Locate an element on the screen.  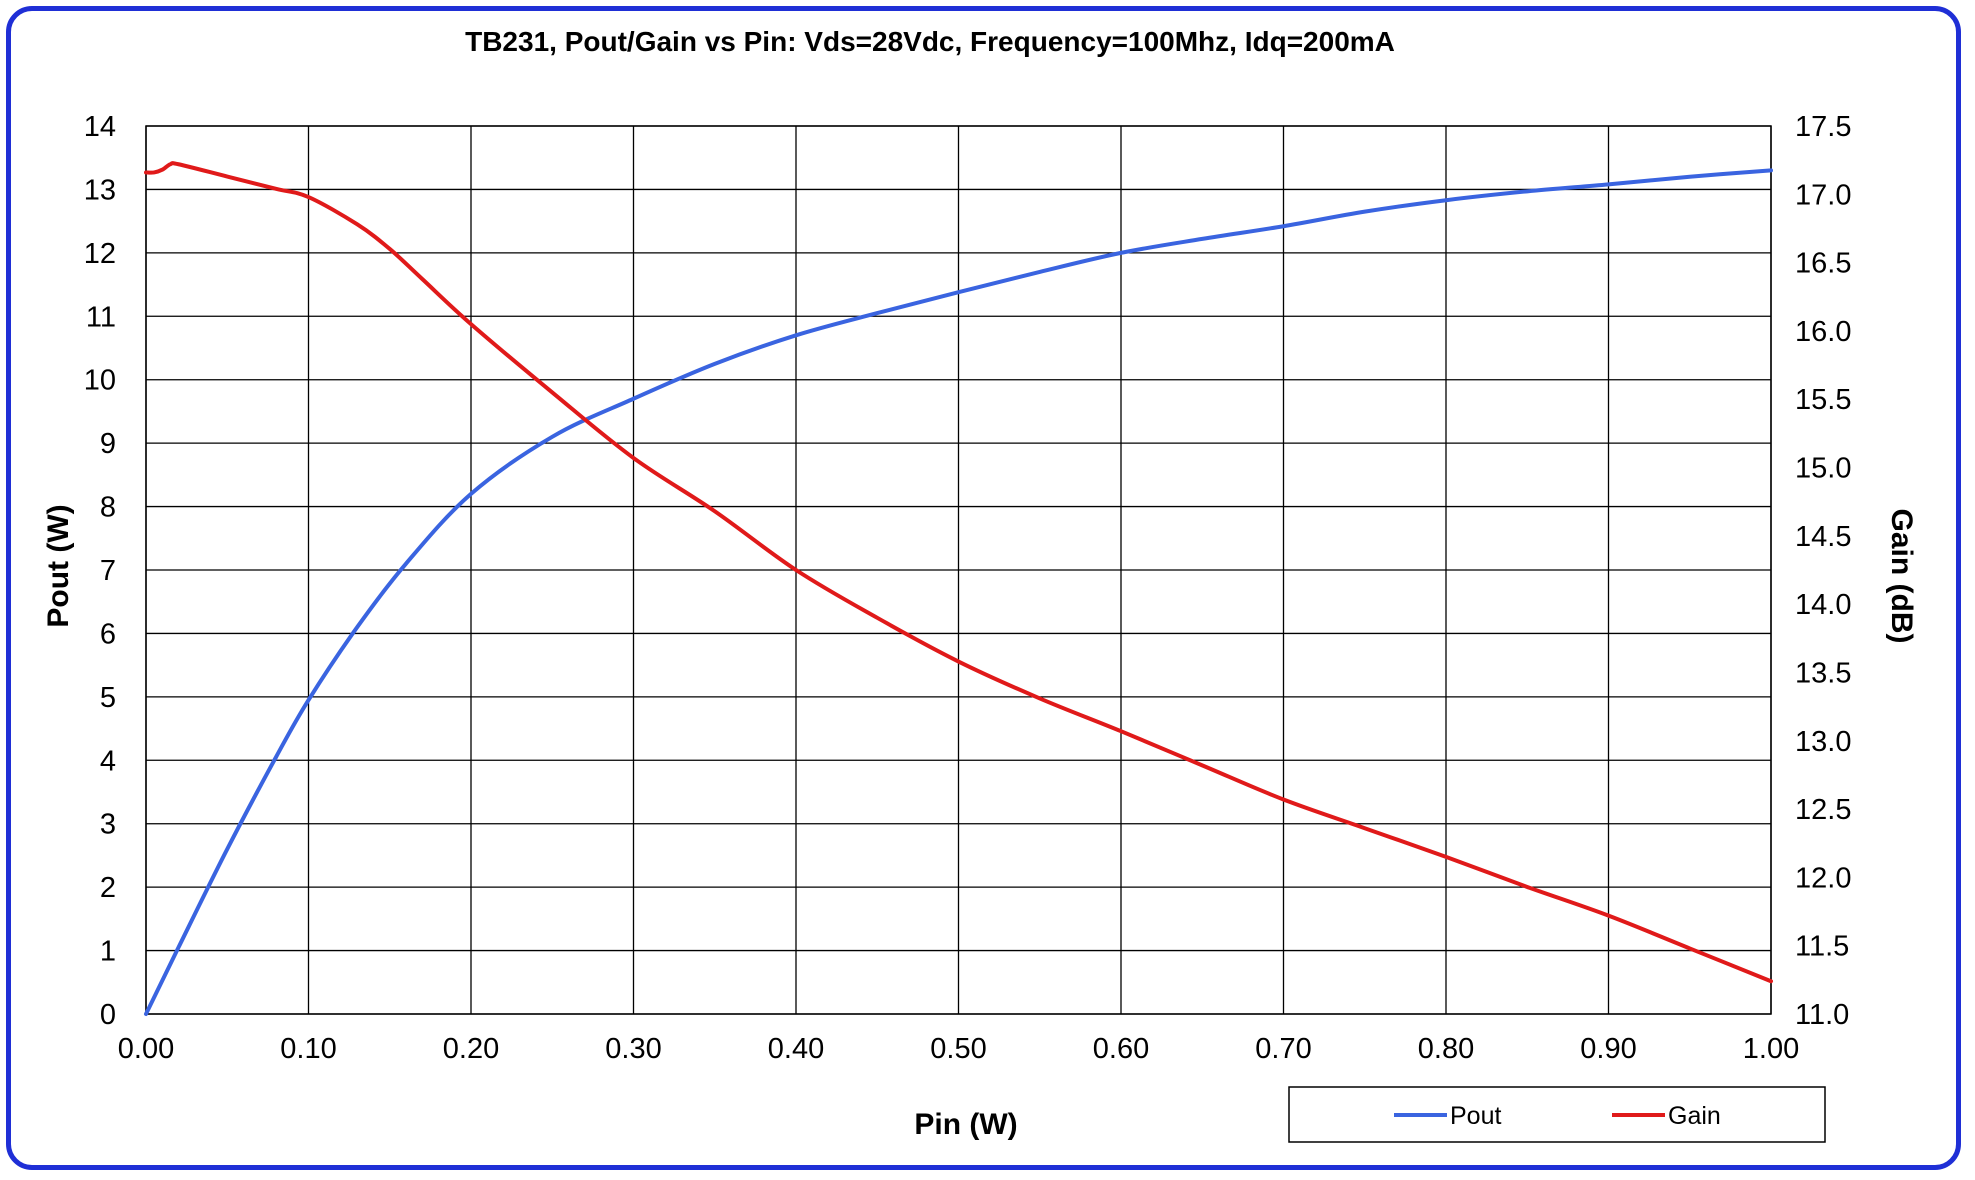
y-tick-label: 5 is located at coordinates (108, 698).